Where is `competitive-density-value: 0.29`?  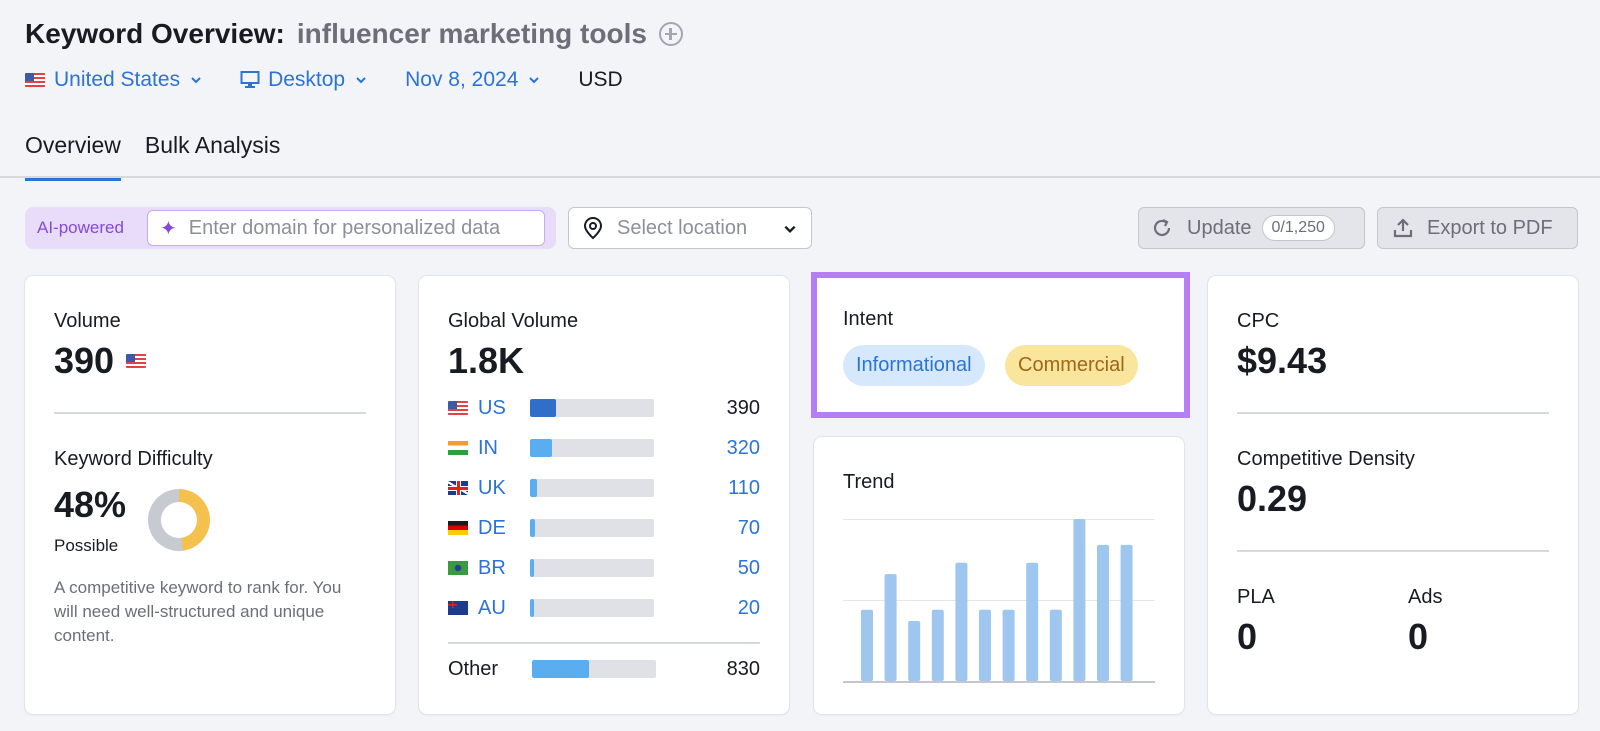
competitive-density-value: 0.29 is located at coordinates (1272, 498).